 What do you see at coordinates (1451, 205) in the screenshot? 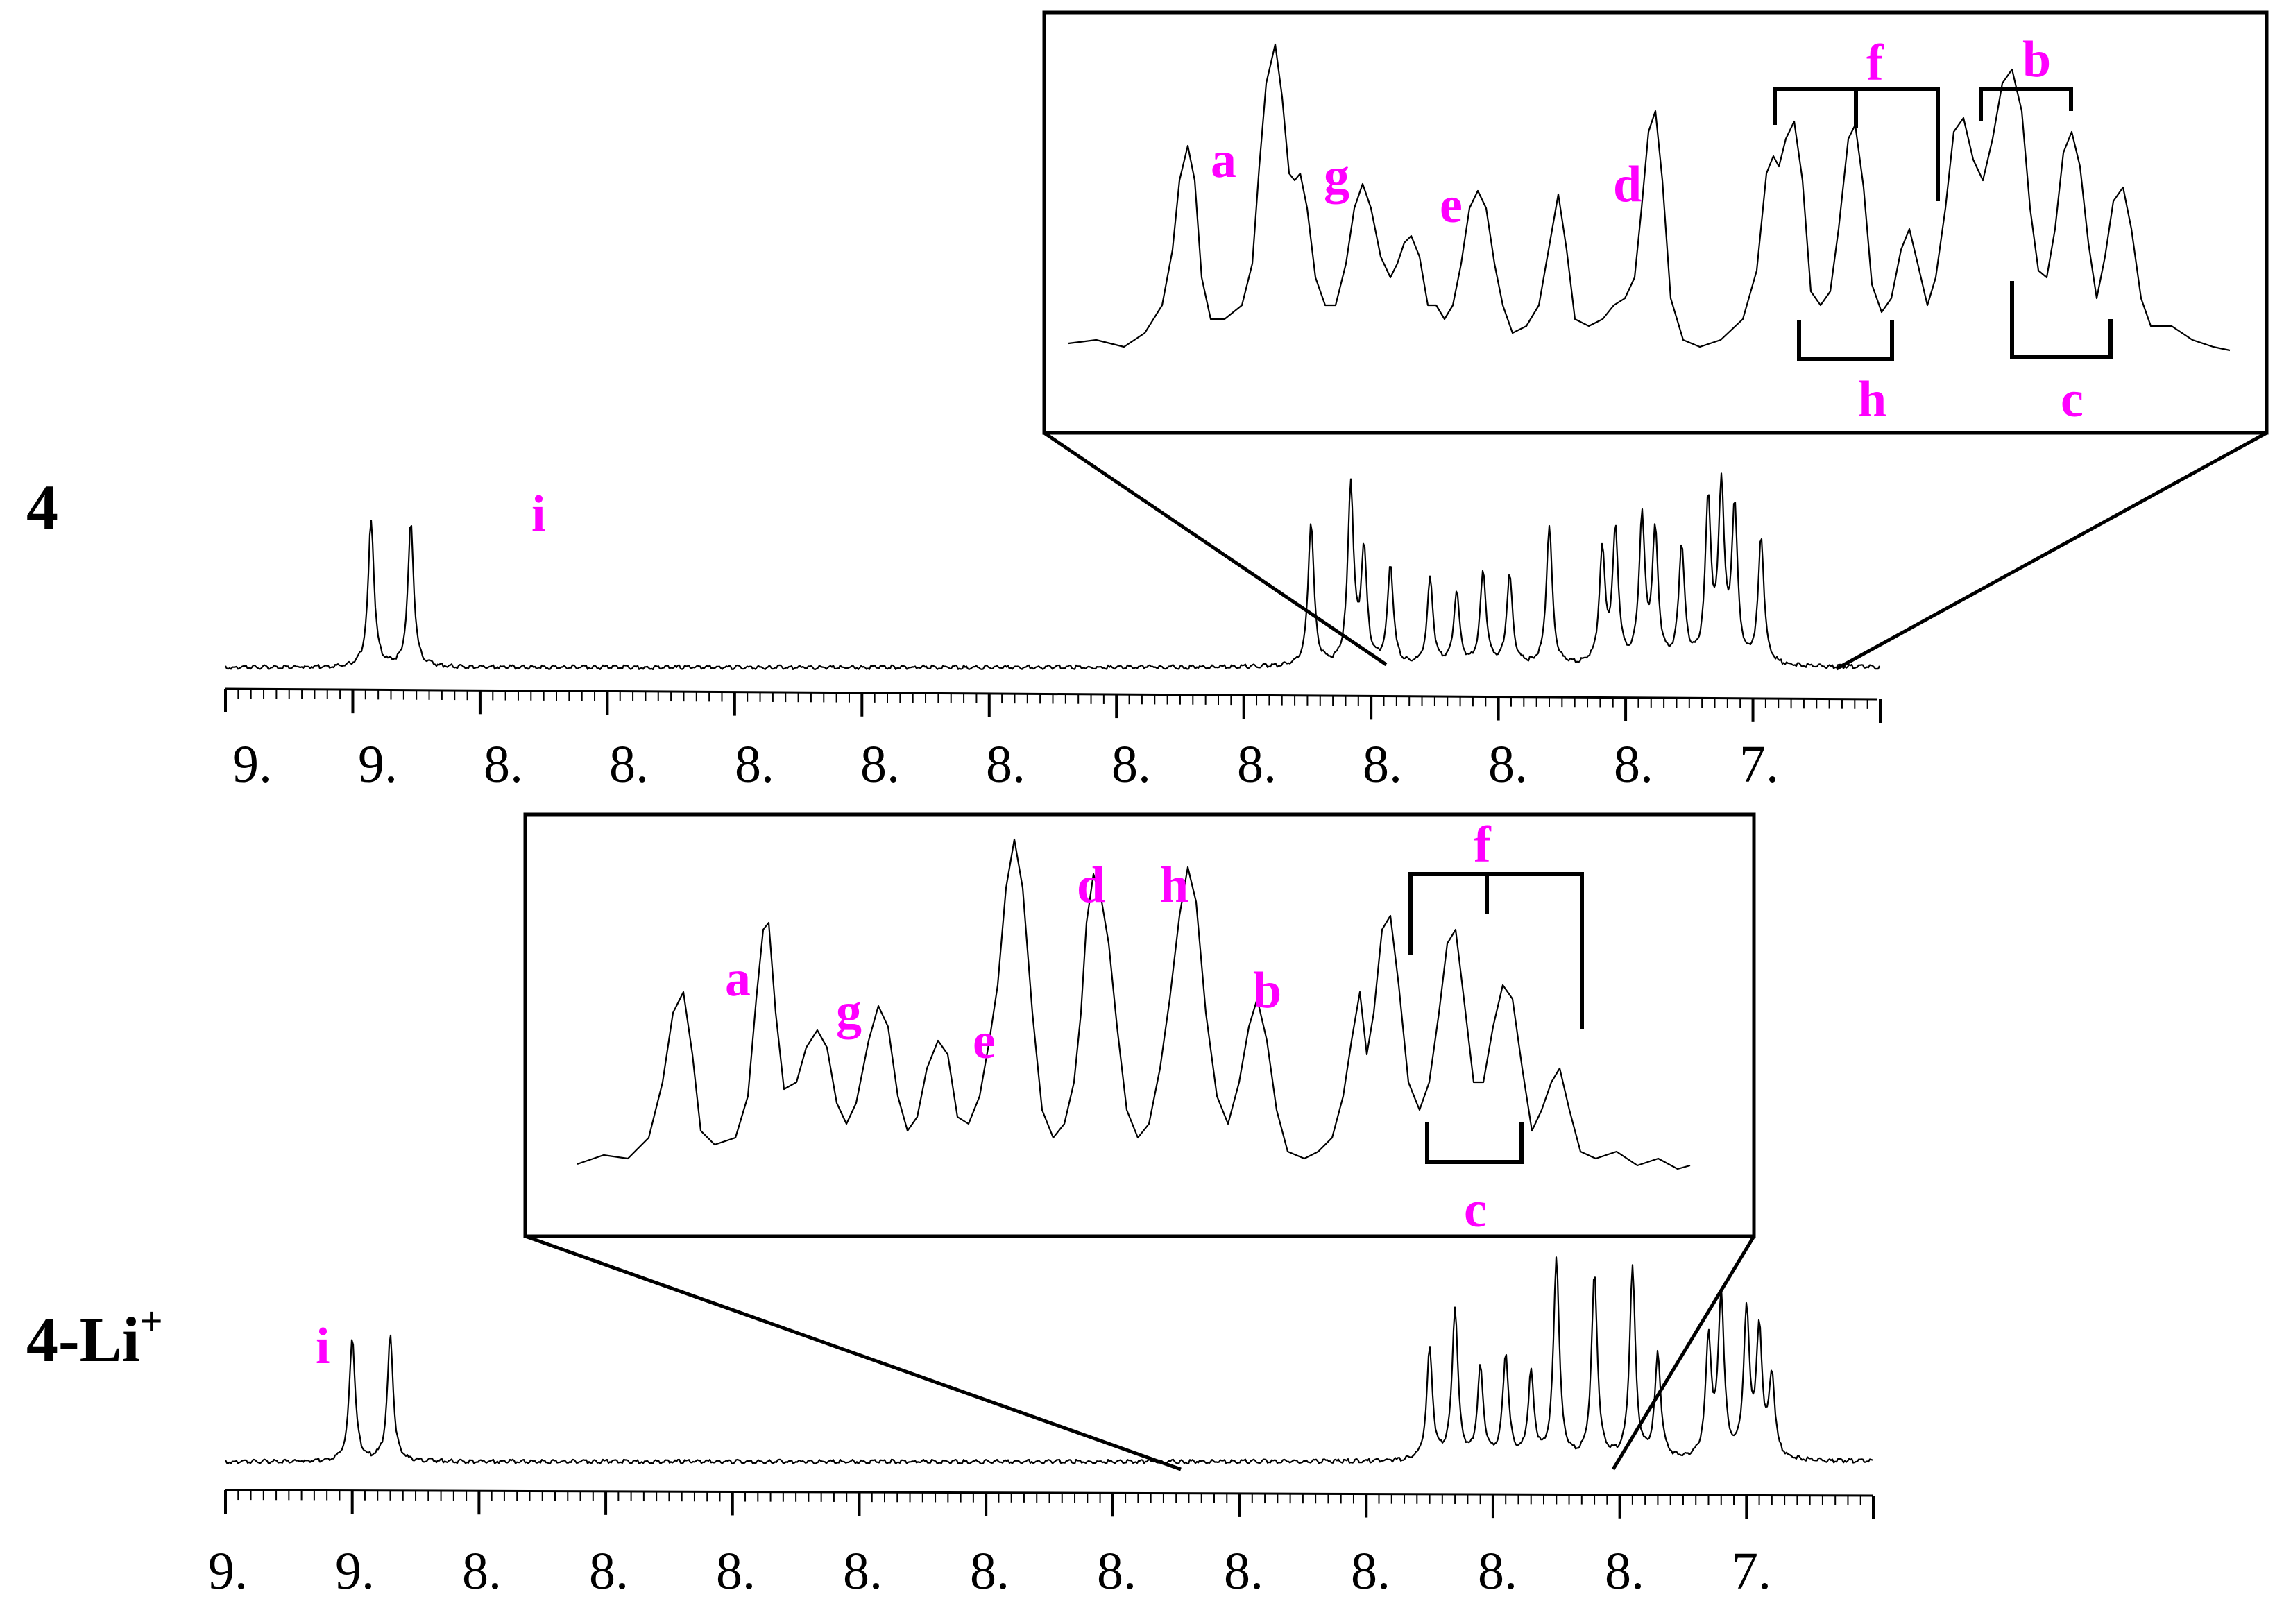
I see `peak-label-e: e` at bounding box center [1451, 205].